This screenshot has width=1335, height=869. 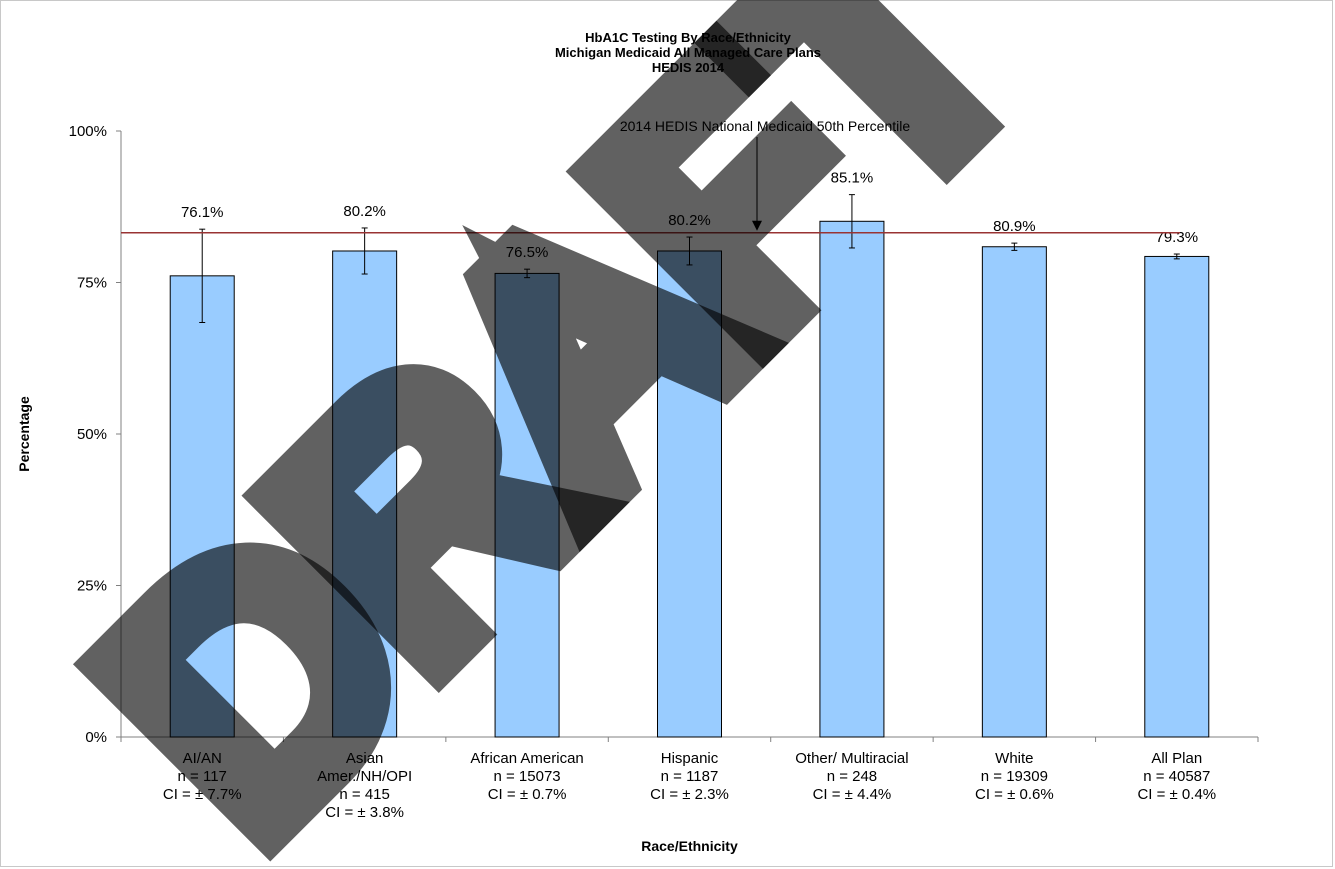 I want to click on chart-title-line-1: HbA1C Testing By Race/Ethnicity, so click(x=688, y=37).